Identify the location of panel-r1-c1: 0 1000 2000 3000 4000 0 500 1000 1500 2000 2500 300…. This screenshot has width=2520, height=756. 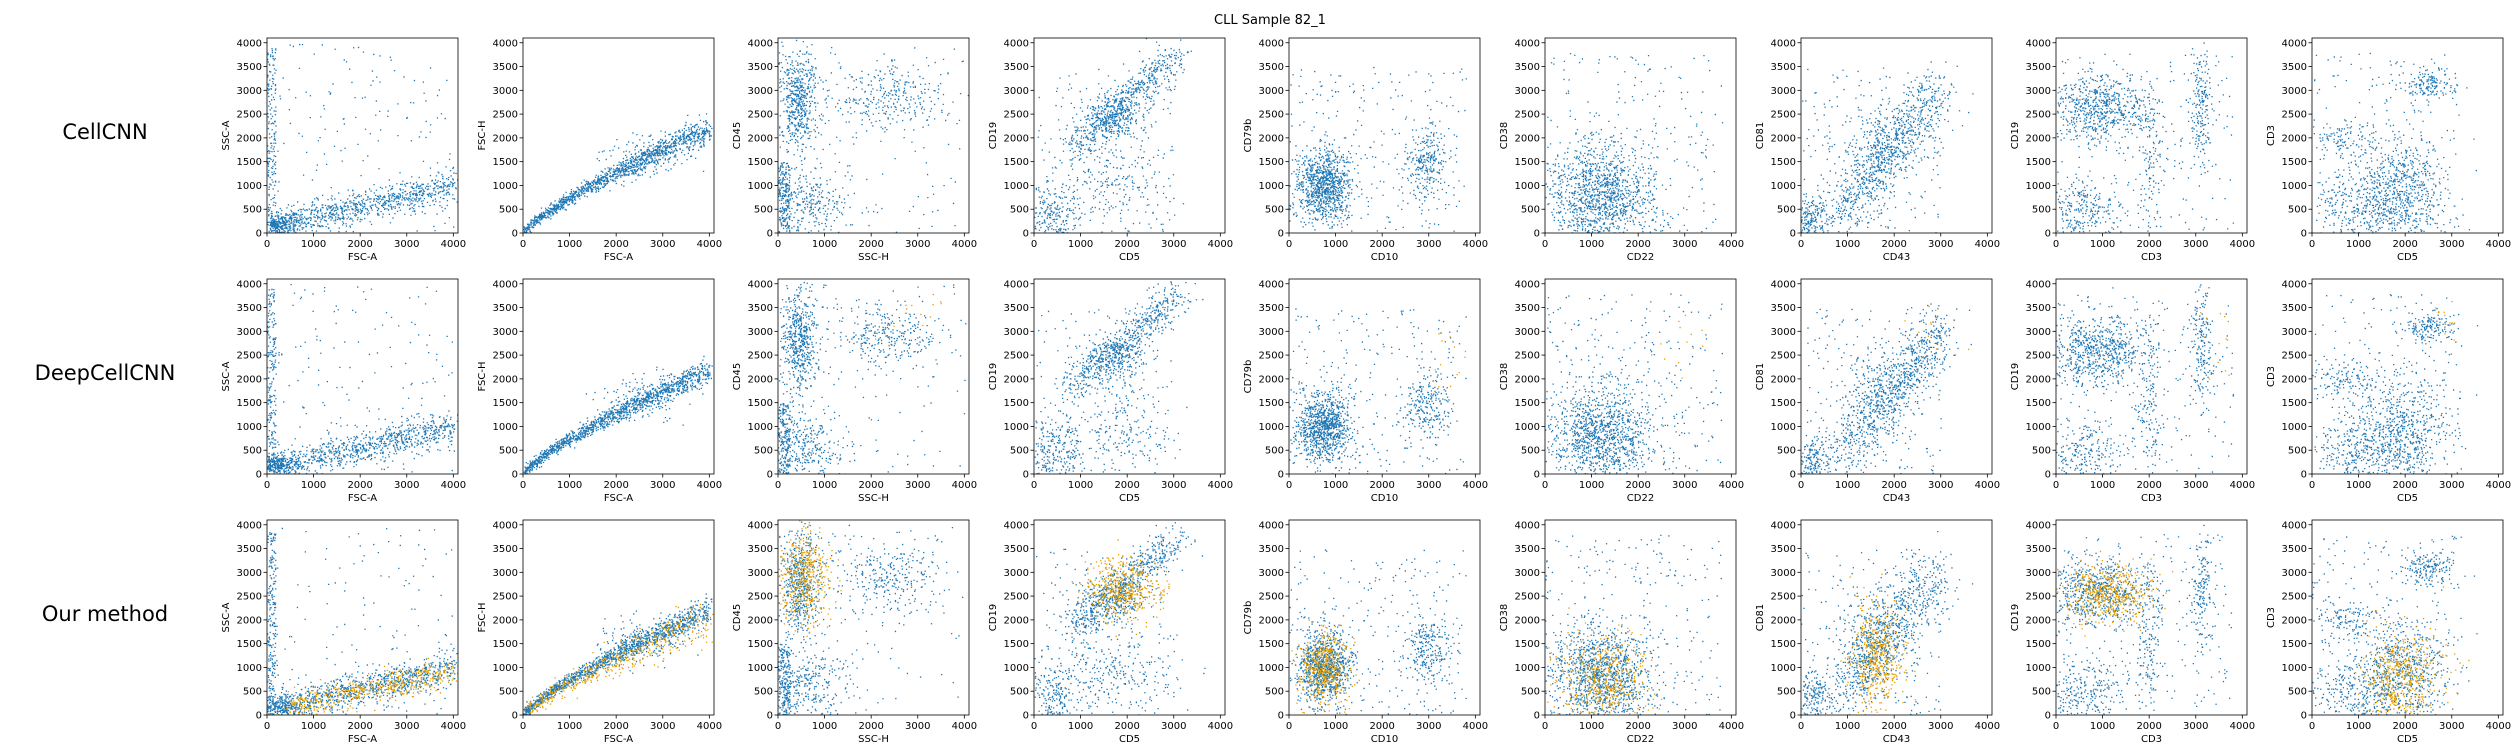
(343, 150).